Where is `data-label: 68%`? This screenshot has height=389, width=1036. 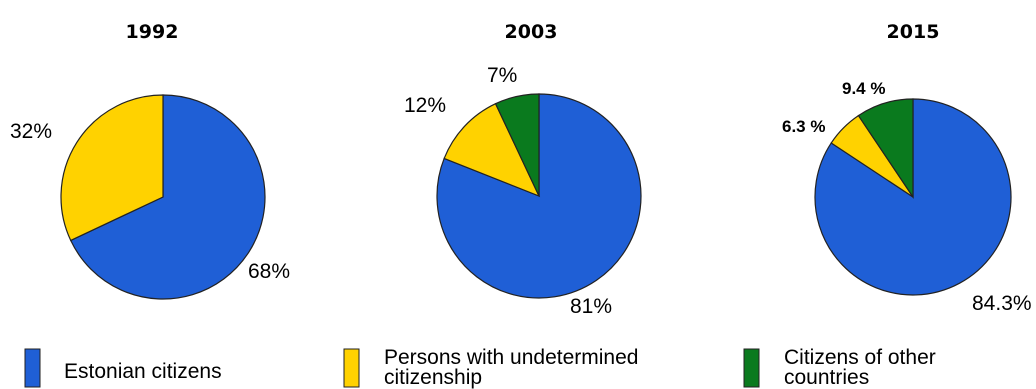
data-label: 68% is located at coordinates (269, 271).